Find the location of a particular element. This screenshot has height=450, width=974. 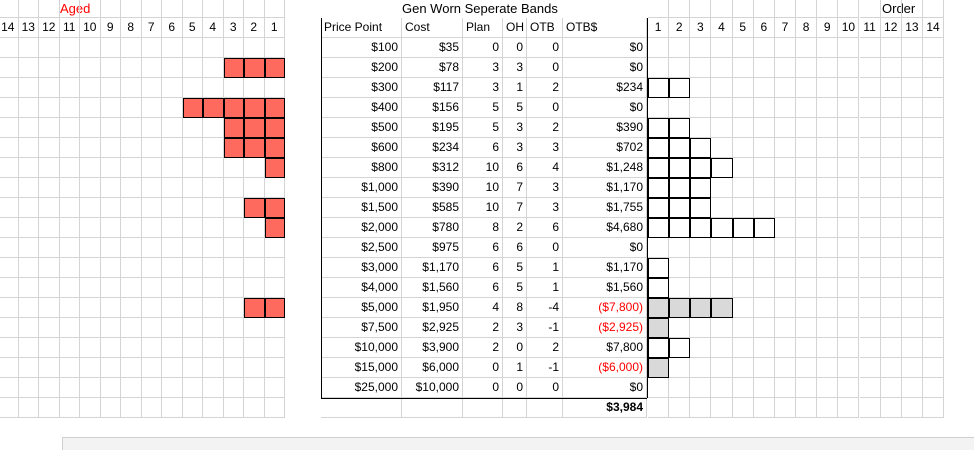

plan-cell: 0 is located at coordinates (483, 48).